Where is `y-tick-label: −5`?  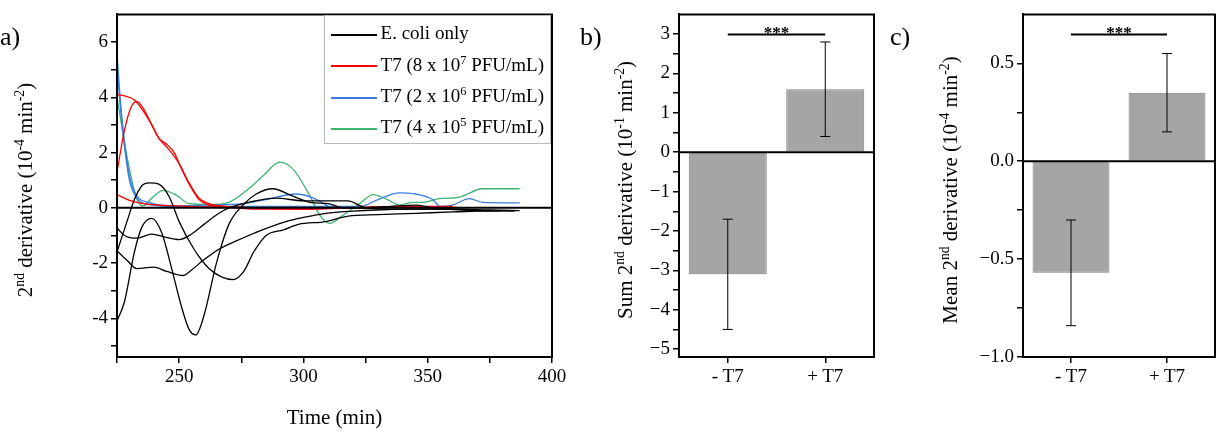 y-tick-label: −5 is located at coordinates (659, 348).